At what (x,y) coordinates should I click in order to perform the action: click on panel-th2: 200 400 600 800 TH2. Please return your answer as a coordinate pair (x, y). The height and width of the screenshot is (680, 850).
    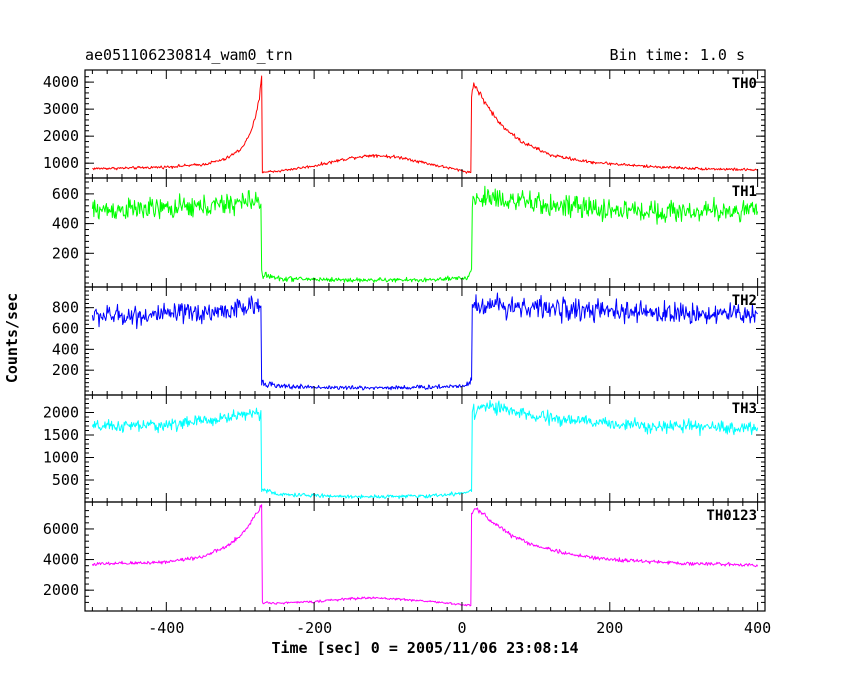
    Looking at the image, I should click on (409, 341).